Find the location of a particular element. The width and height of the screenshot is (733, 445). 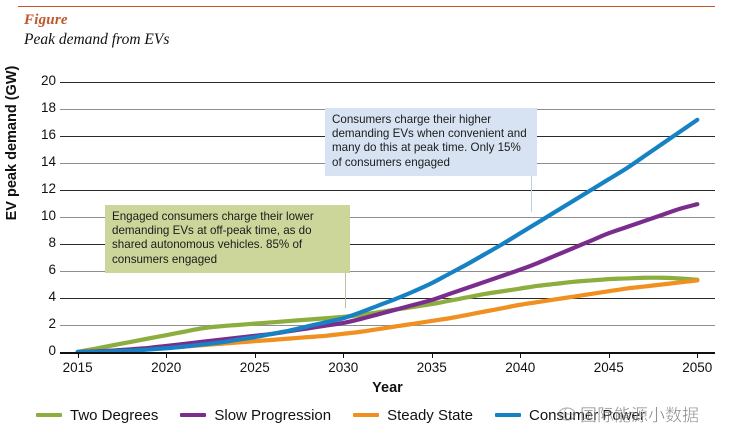

y-tick-label: 2 is located at coordinates (52, 323).